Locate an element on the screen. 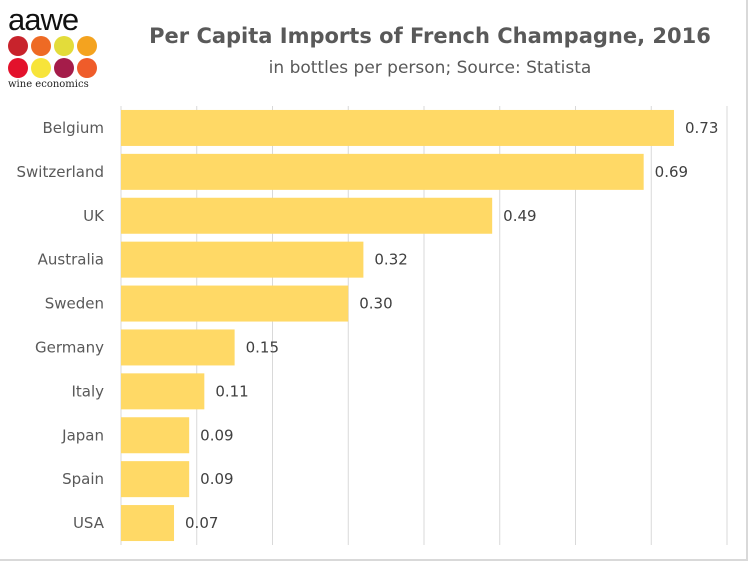 This screenshot has width=750, height=564. category-label: Switzerland is located at coordinates (61, 172).